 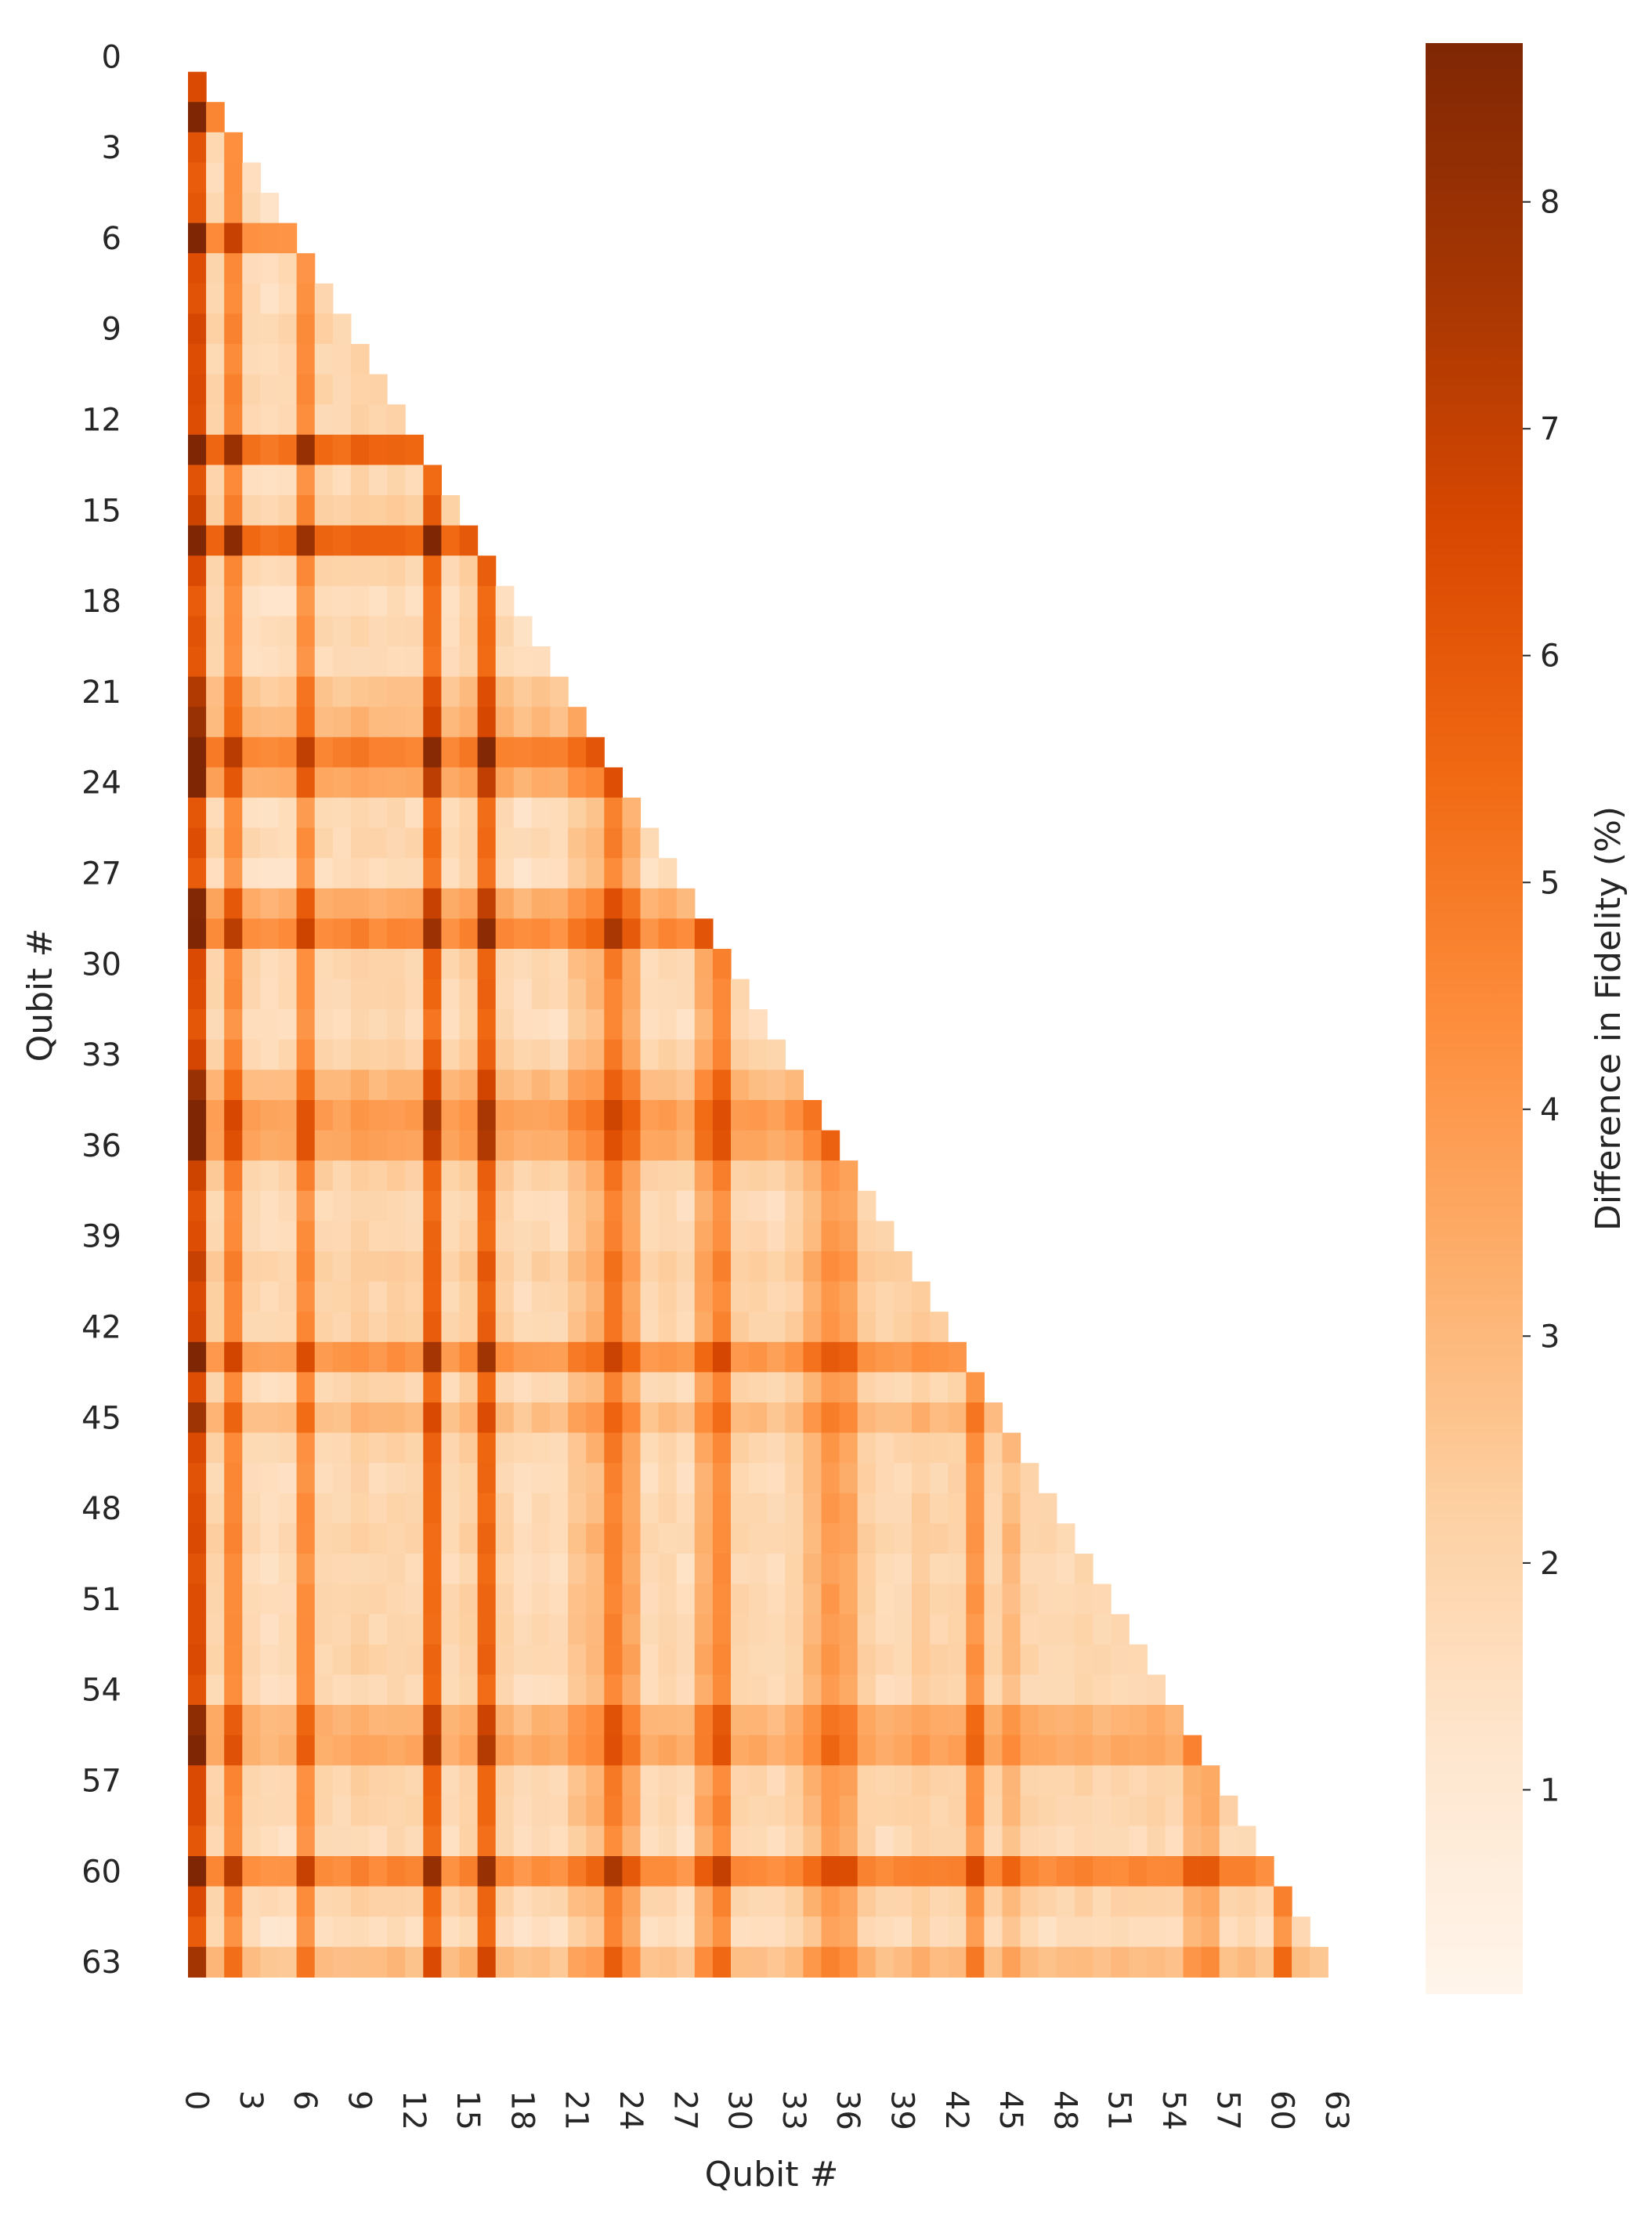 What do you see at coordinates (956, 2110) in the screenshot?
I see `x-tick-label: 42` at bounding box center [956, 2110].